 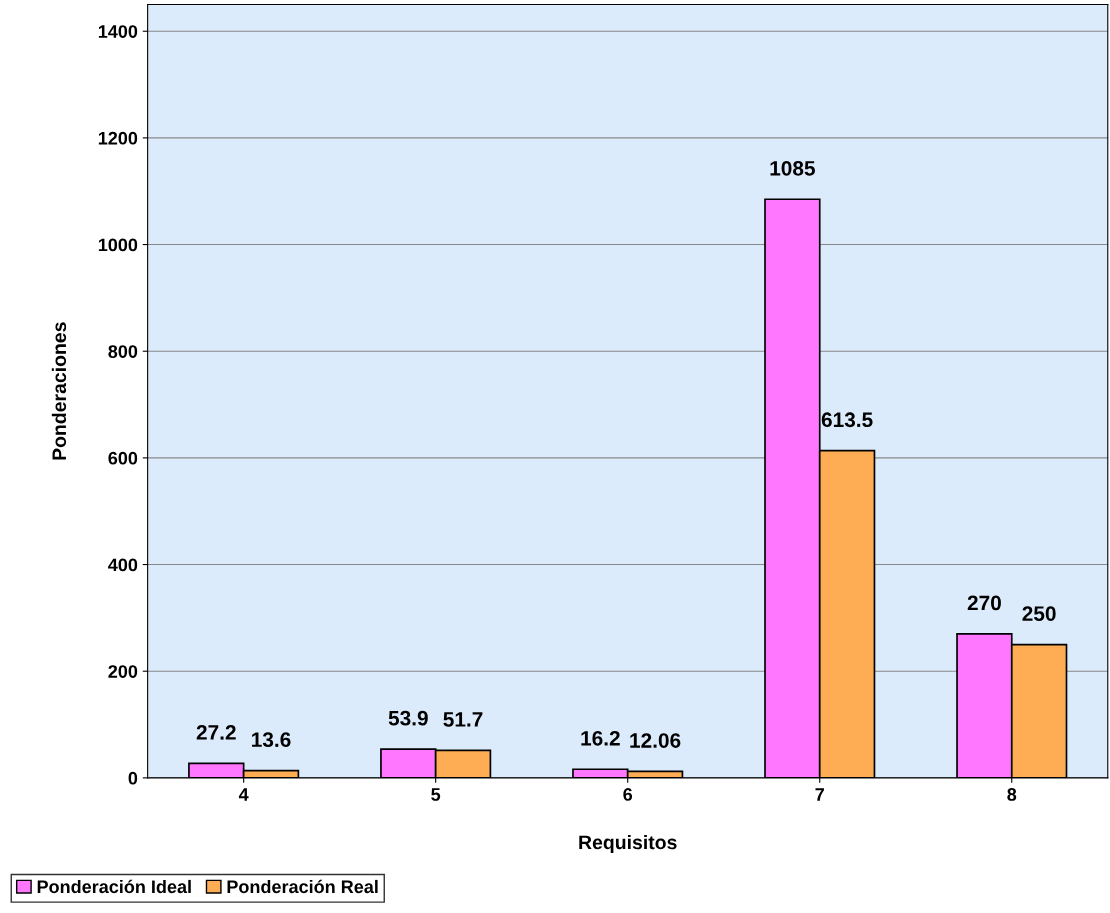 I want to click on x-axis-title: Requisitos, so click(x=628, y=844).